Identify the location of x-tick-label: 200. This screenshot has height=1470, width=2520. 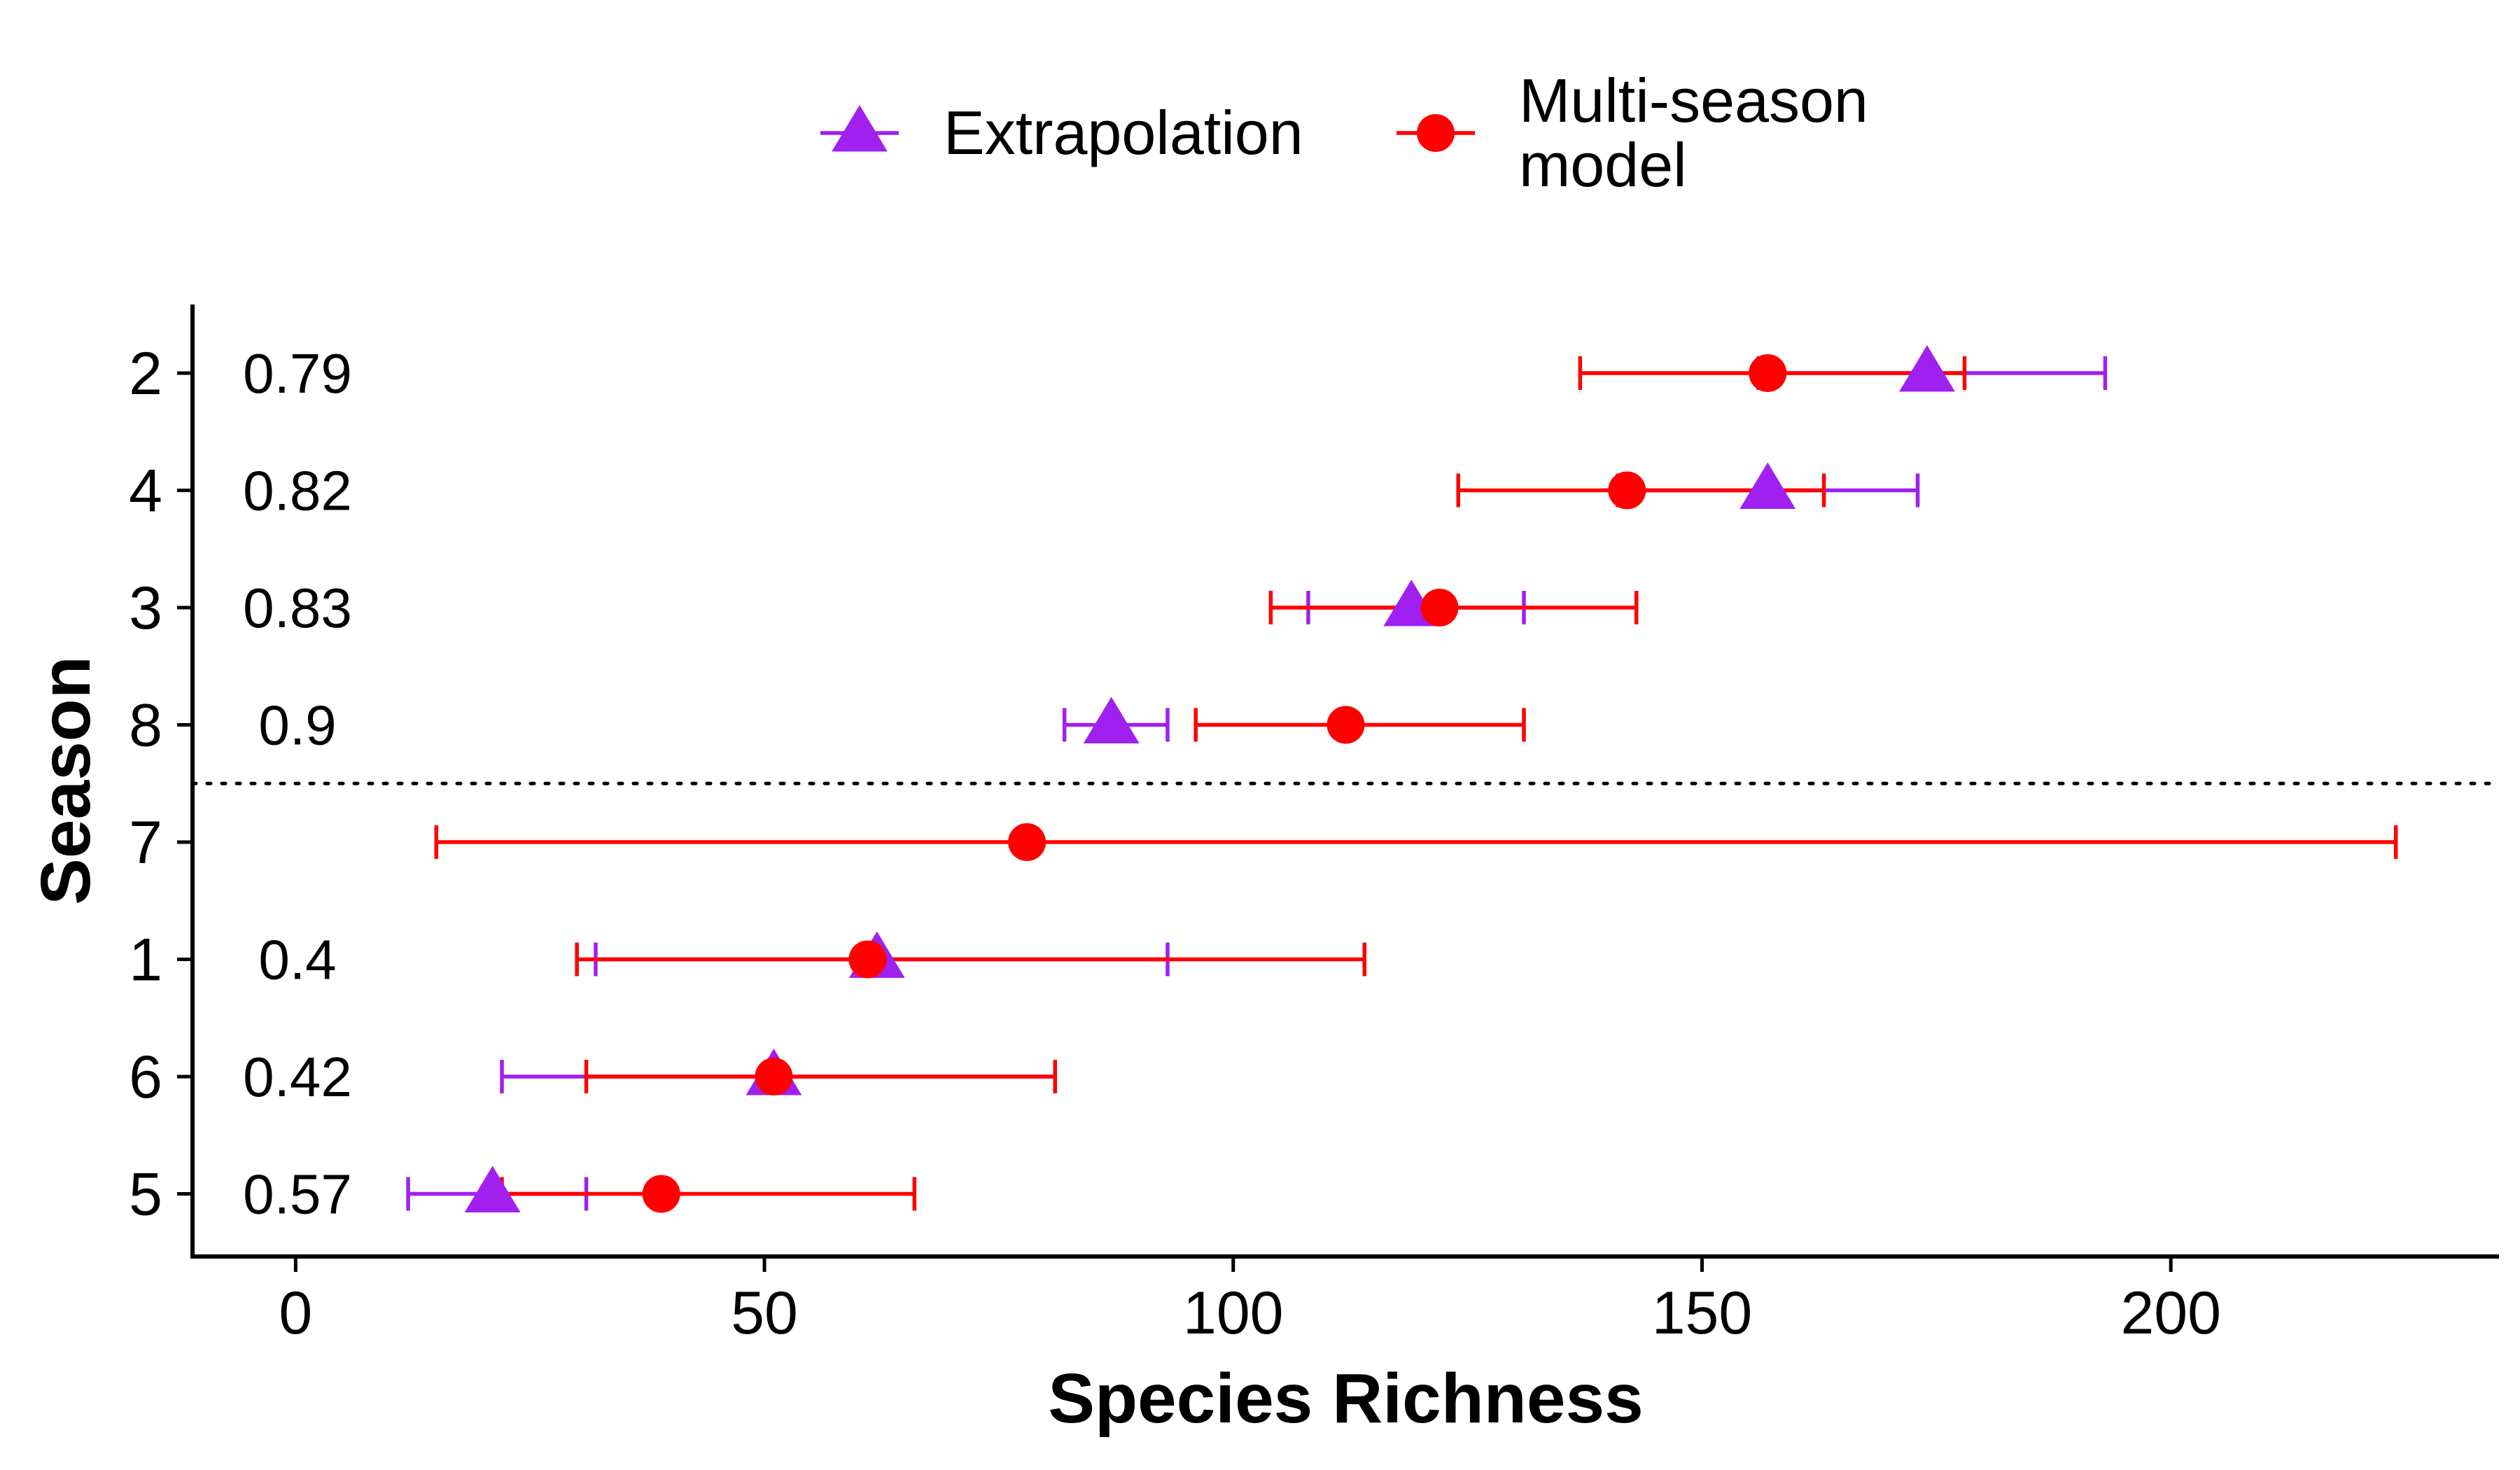
(2170, 1313).